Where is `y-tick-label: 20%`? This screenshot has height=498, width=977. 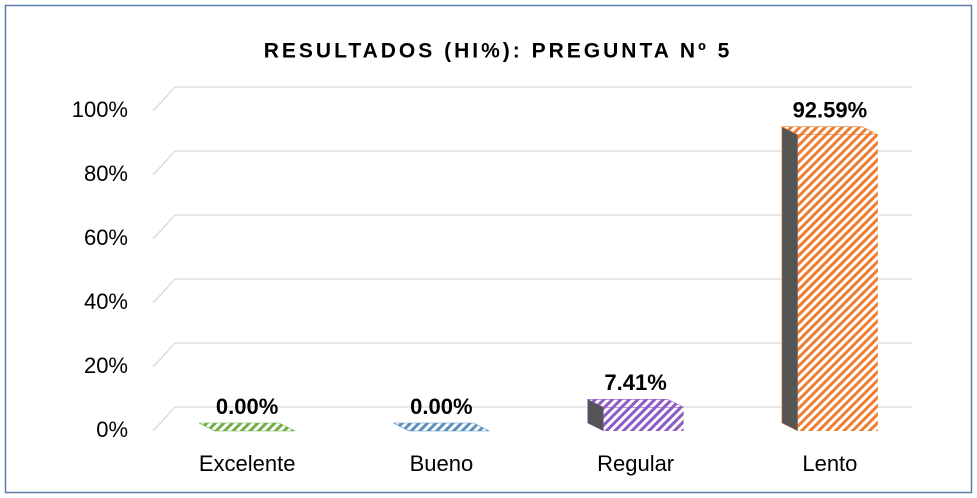
y-tick-label: 20% is located at coordinates (106, 365).